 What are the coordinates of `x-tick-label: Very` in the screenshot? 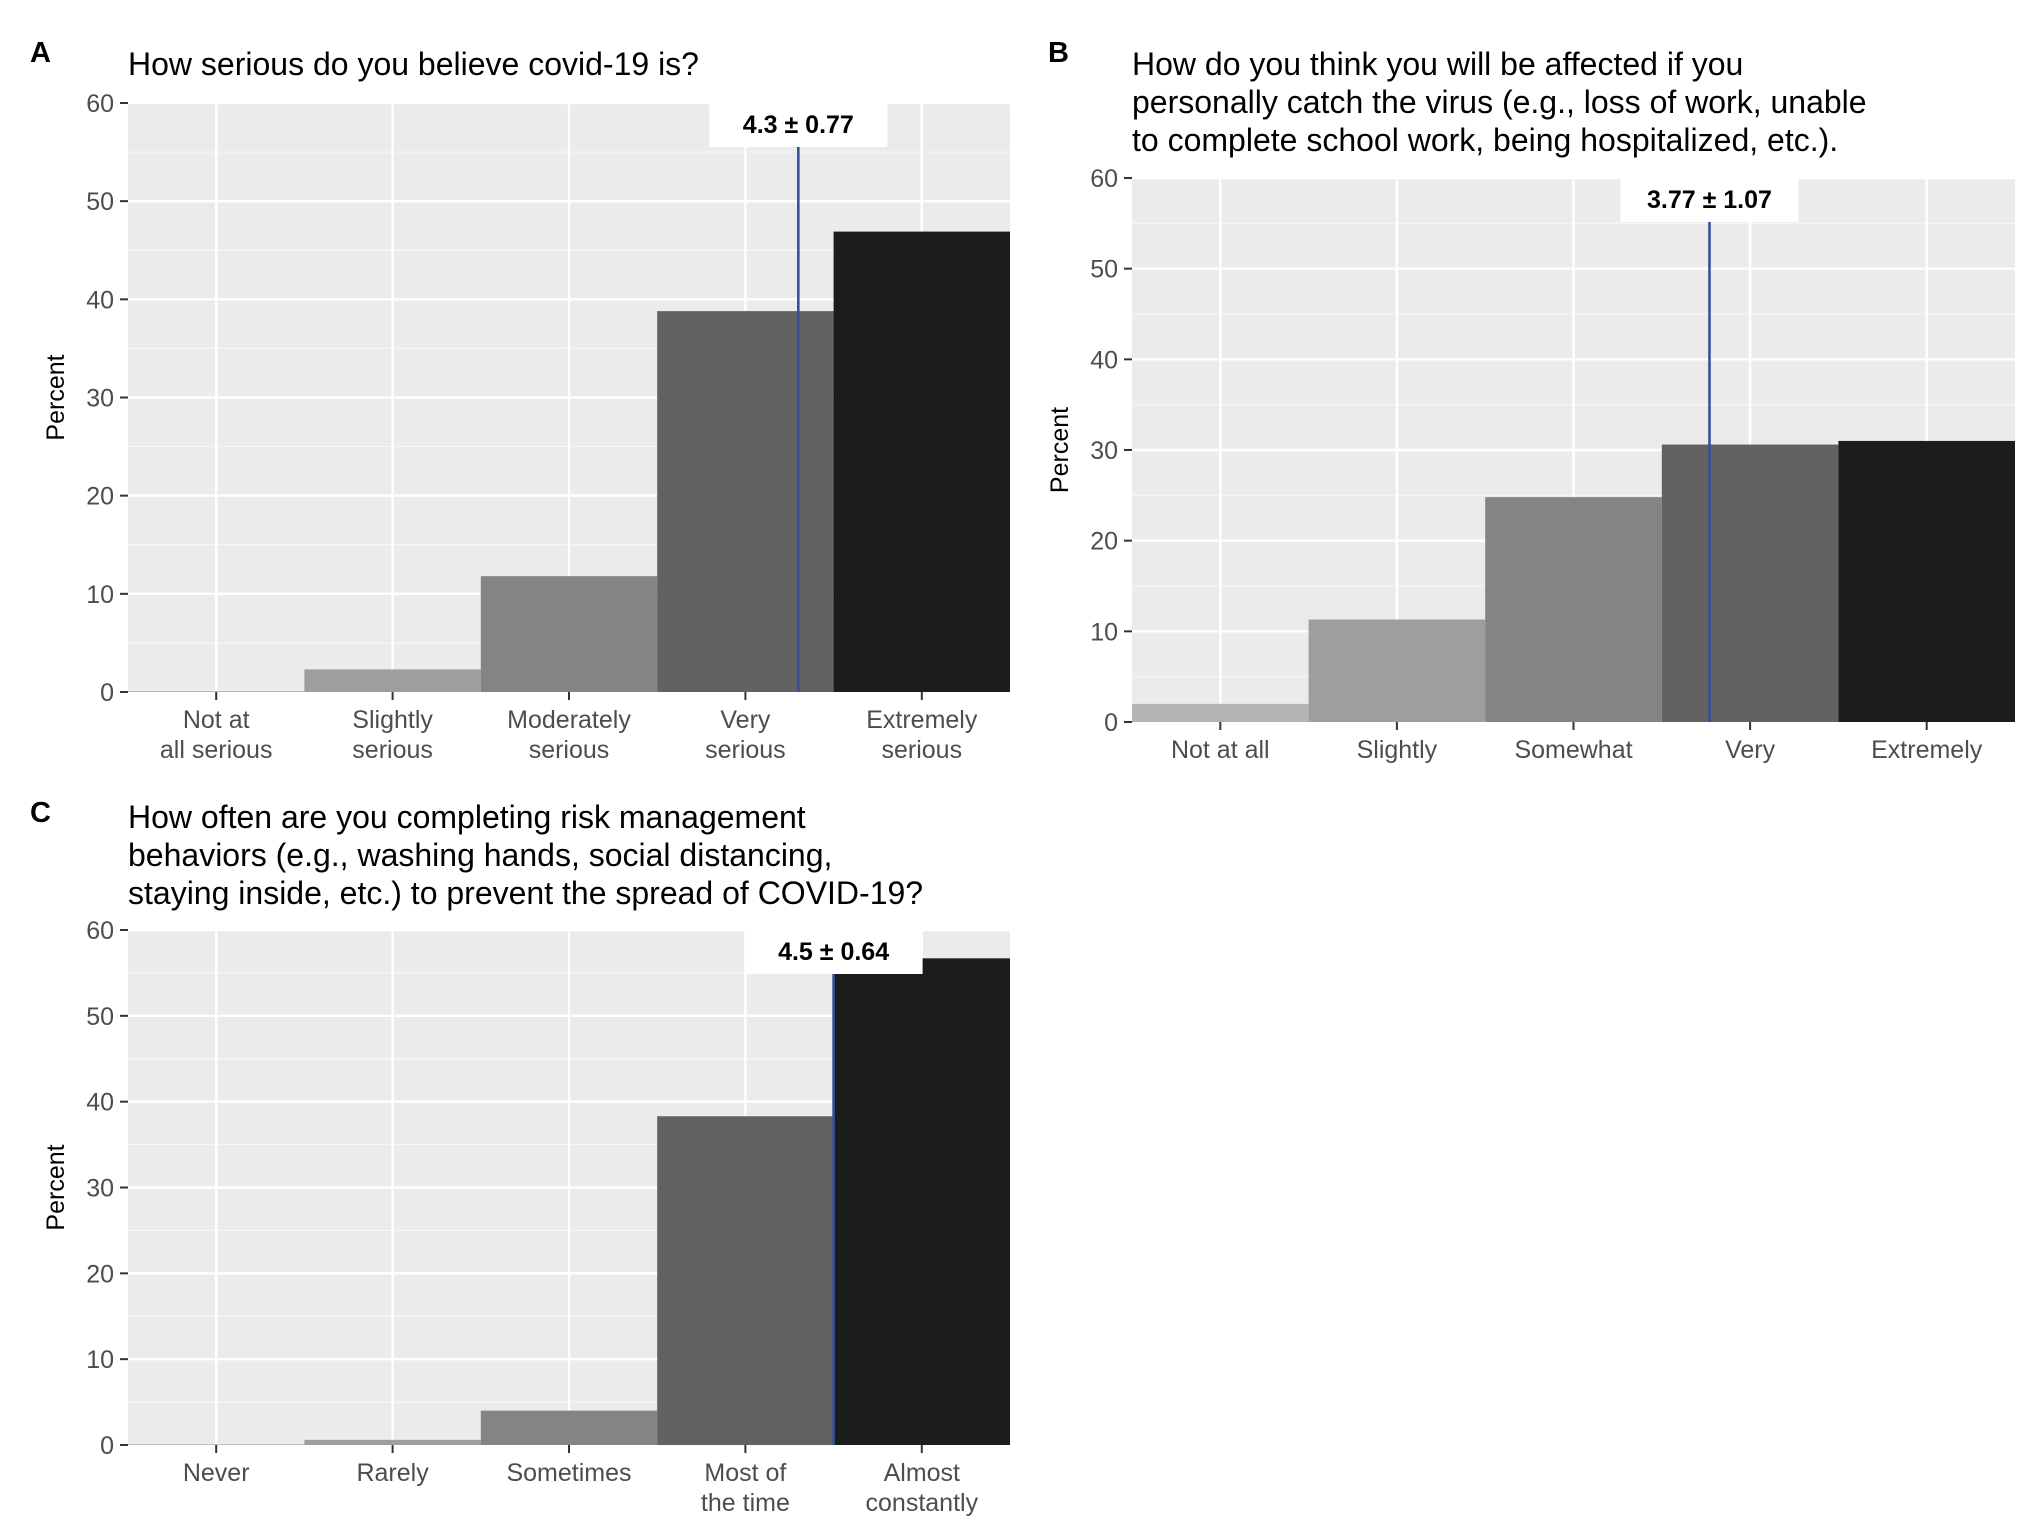 It's located at (1750, 750).